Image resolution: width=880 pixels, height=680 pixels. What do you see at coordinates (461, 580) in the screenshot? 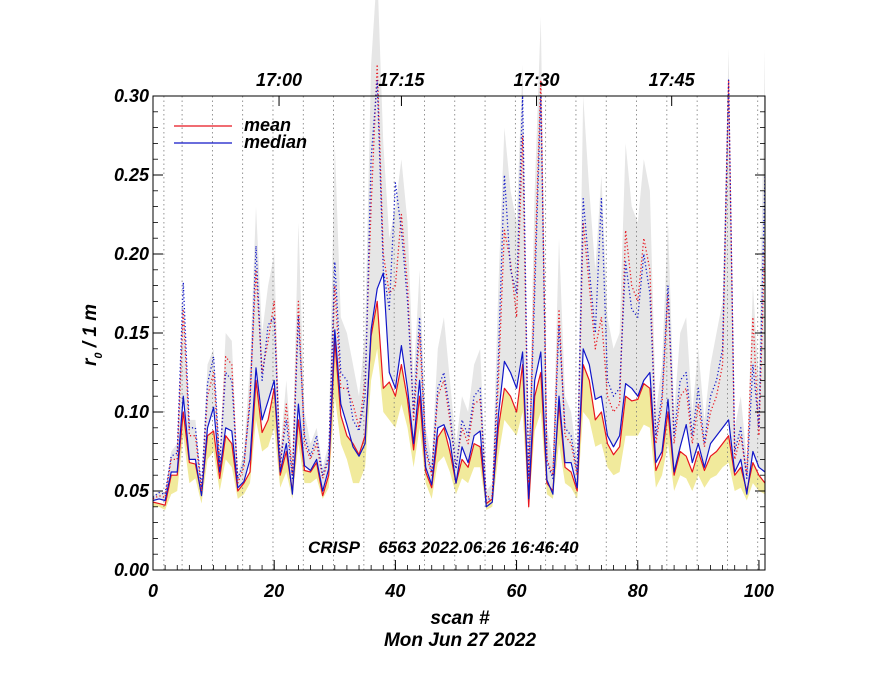
I see `x-axis: 0 20 40 60 80 100` at bounding box center [461, 580].